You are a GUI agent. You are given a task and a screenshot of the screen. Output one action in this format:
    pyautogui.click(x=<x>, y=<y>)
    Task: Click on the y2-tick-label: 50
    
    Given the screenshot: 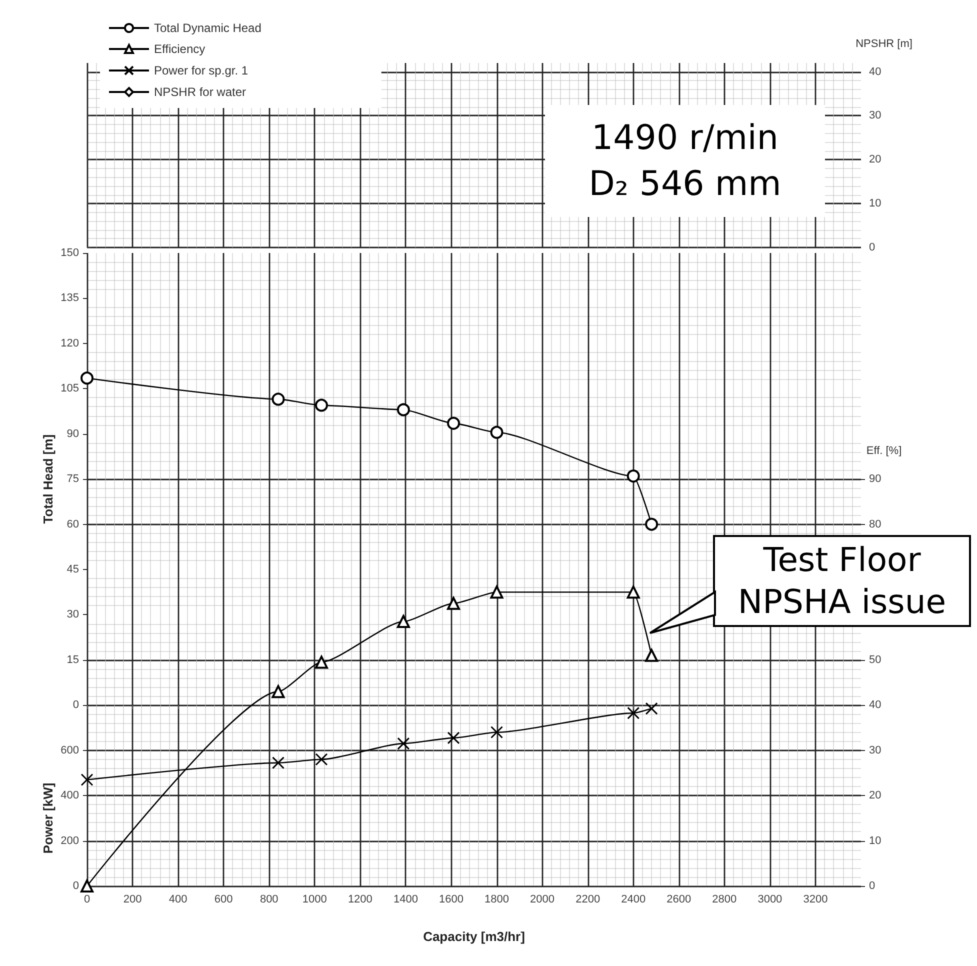 What is the action you would take?
    pyautogui.click(x=875, y=660)
    